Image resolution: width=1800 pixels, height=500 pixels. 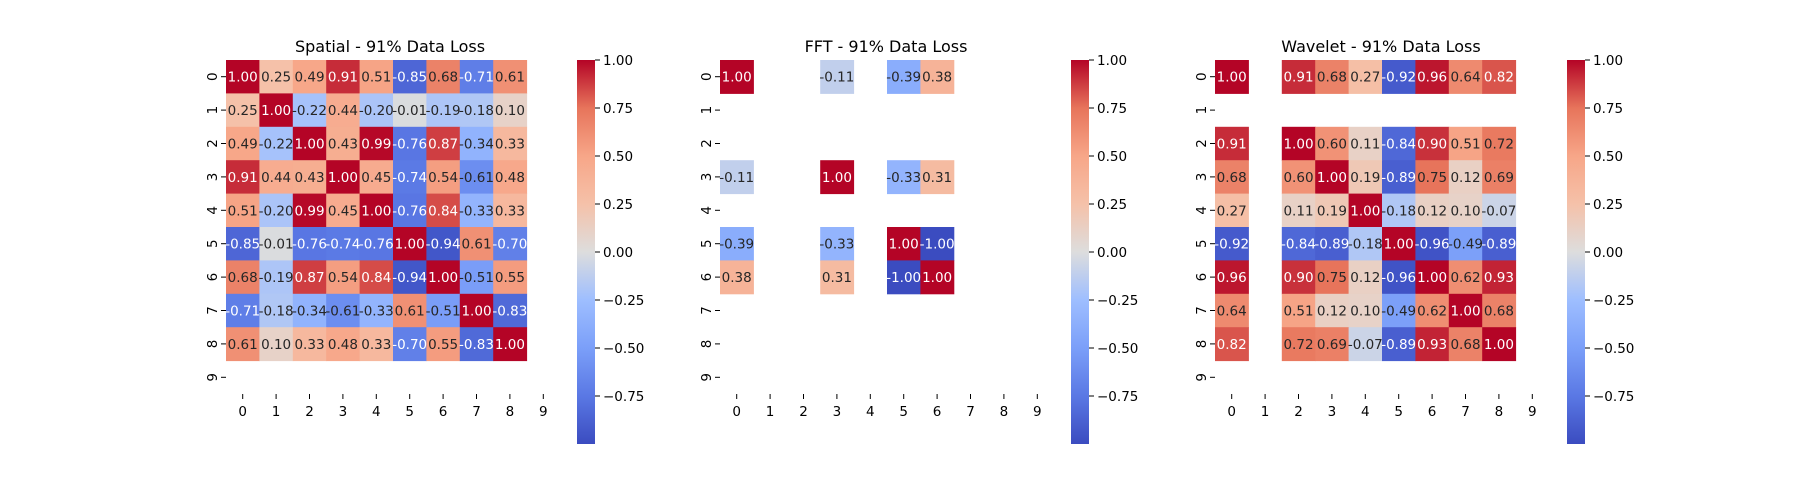 I want to click on cell-value-label: 0.68, so click(x=243, y=278).